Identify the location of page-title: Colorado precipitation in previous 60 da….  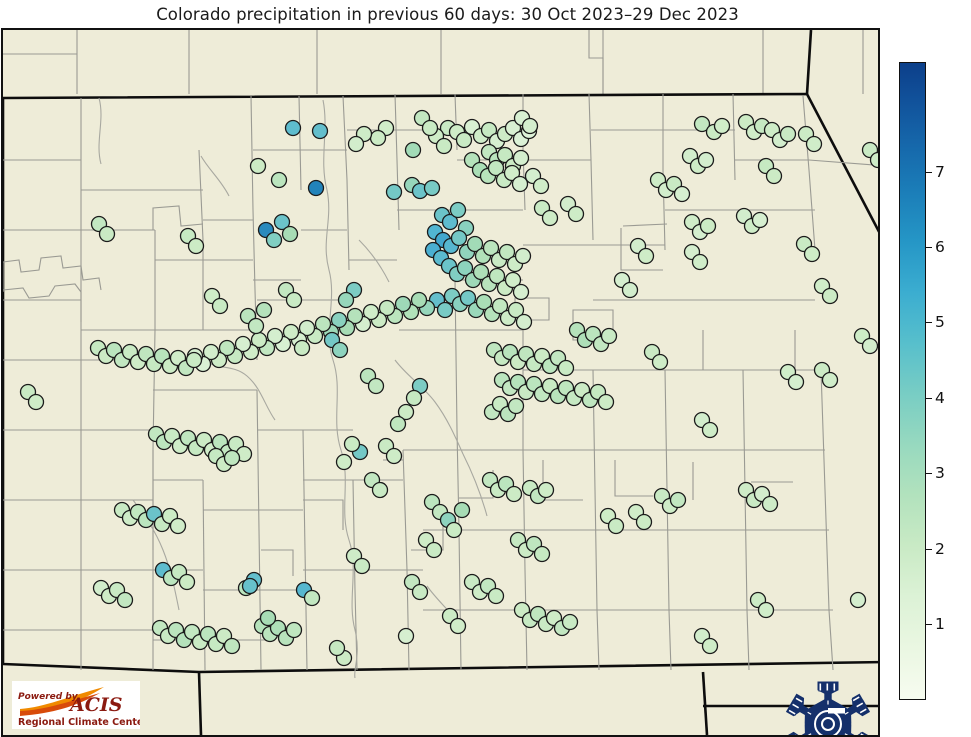
(447, 14).